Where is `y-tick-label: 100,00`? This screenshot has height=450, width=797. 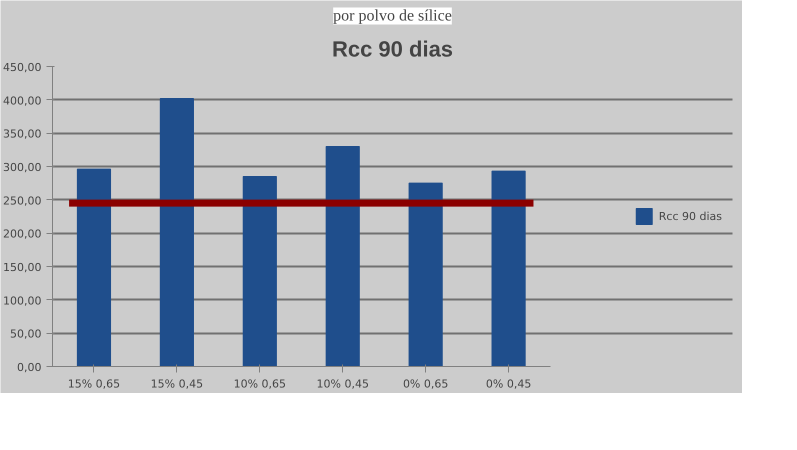 y-tick-label: 100,00 is located at coordinates (22, 301).